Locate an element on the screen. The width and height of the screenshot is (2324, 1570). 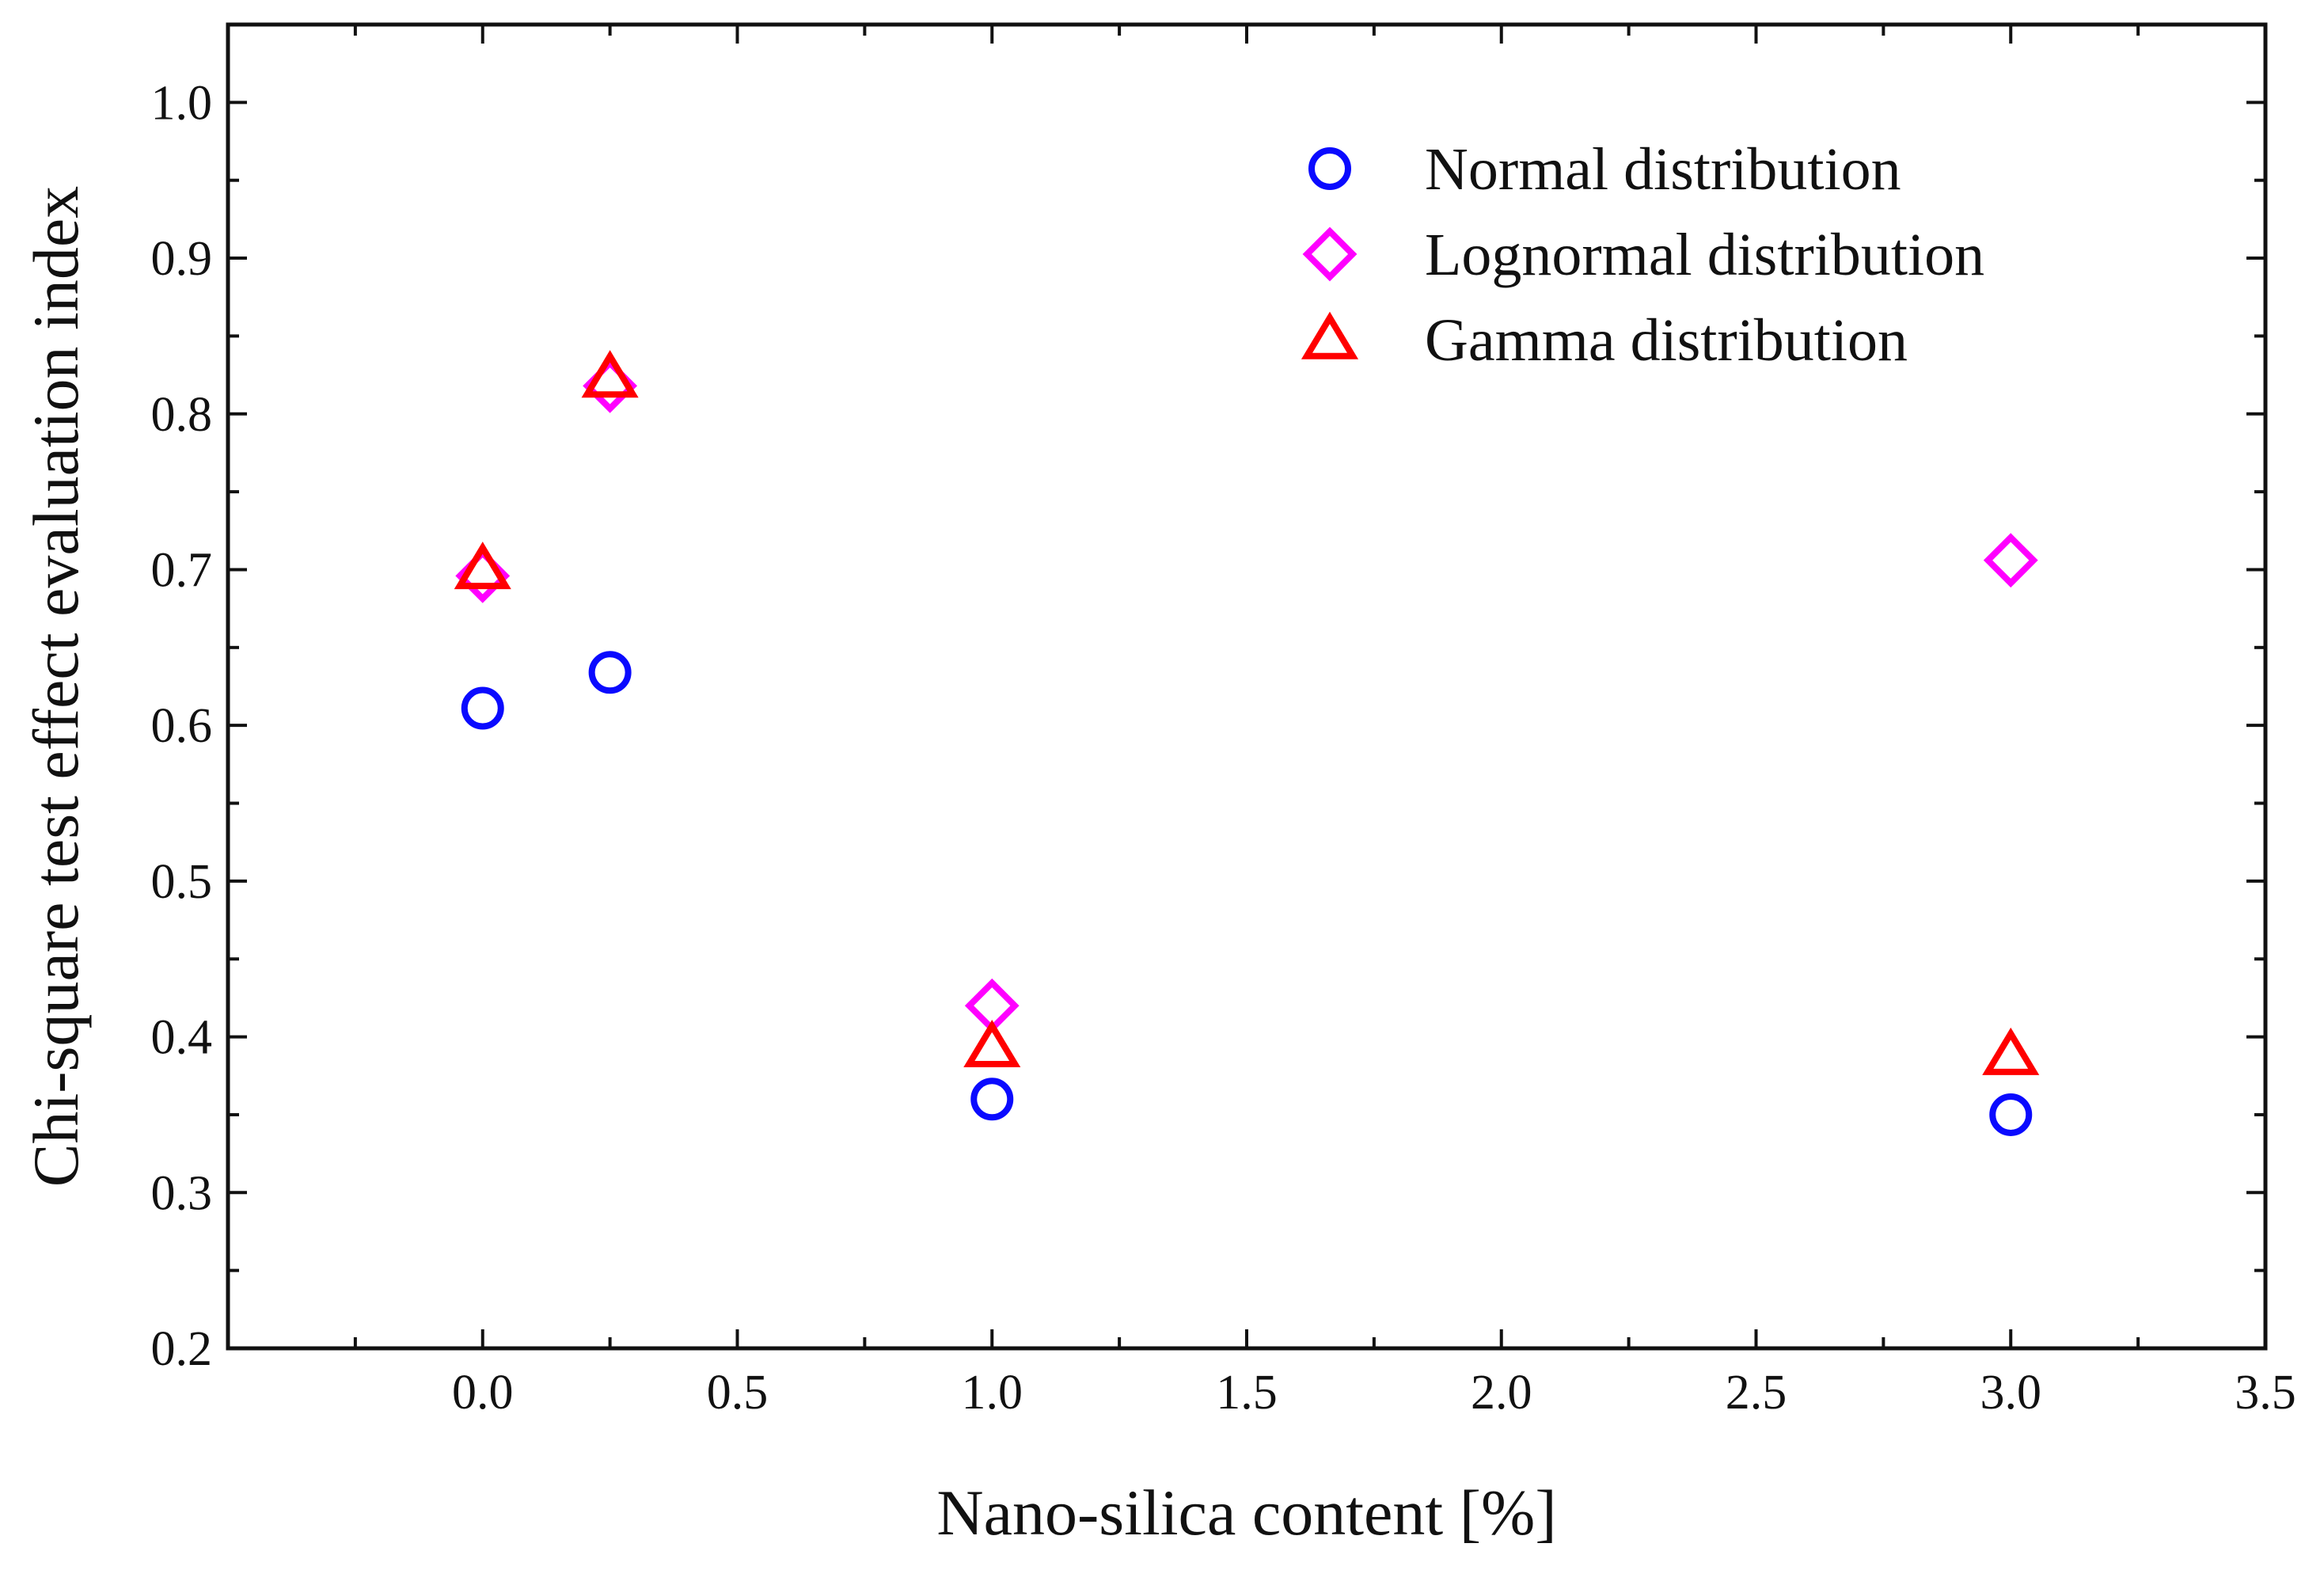
y-tick-label: 0.9 is located at coordinates (182, 259).